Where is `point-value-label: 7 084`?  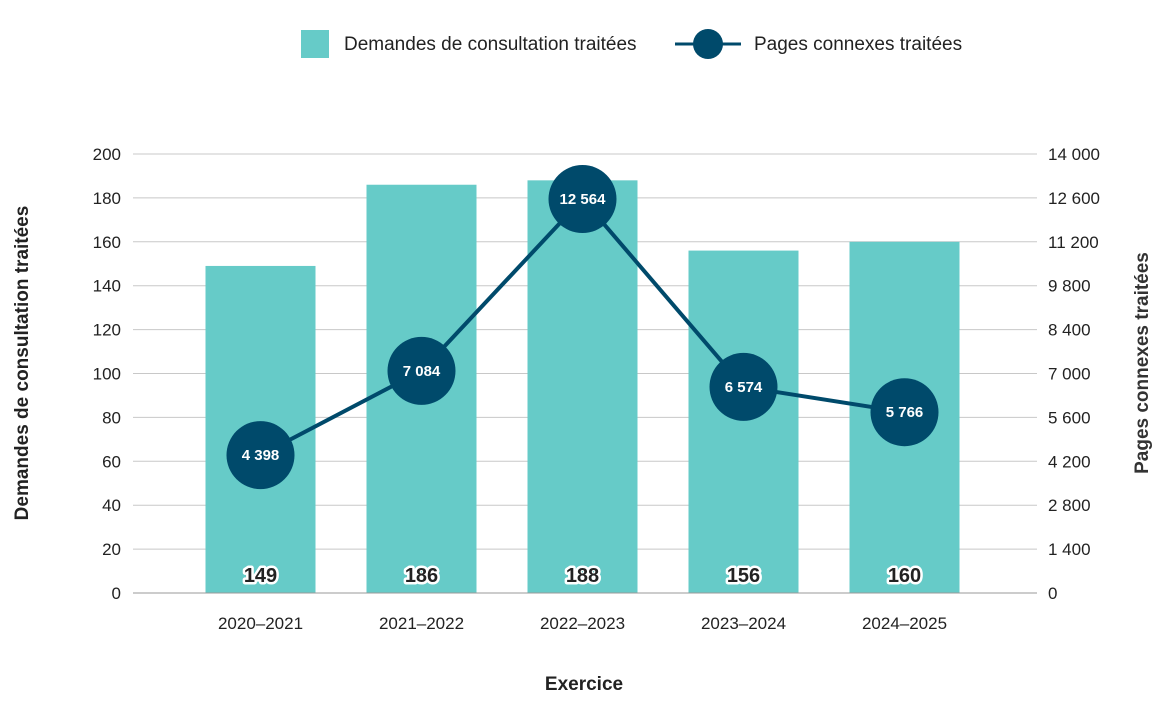 point-value-label: 7 084 is located at coordinates (422, 371).